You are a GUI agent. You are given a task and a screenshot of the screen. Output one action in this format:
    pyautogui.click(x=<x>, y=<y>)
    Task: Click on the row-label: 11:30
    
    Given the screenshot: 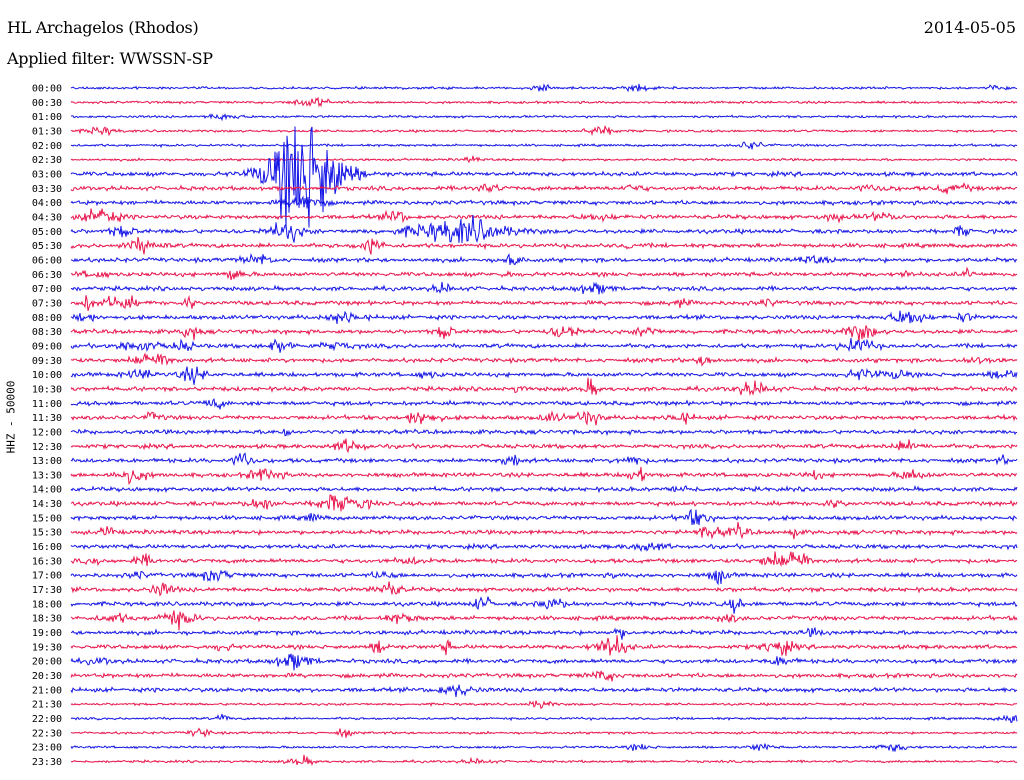 What is the action you would take?
    pyautogui.click(x=47, y=418)
    